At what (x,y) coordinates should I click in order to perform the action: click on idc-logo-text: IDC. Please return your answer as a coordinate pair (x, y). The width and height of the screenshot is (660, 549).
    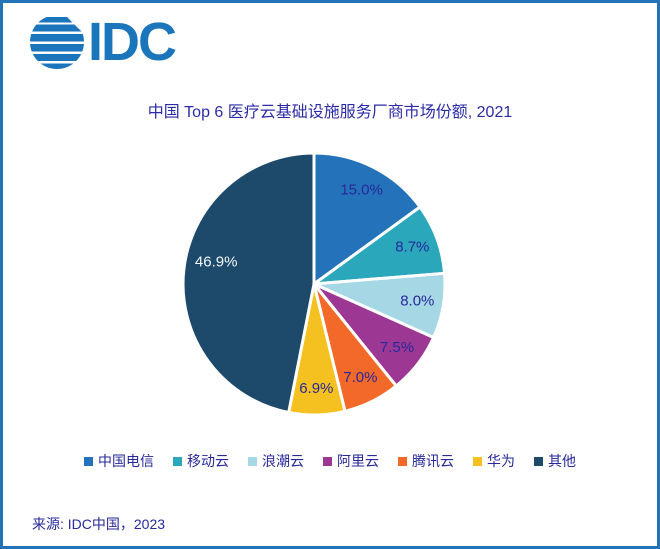
    Looking at the image, I should click on (132, 42).